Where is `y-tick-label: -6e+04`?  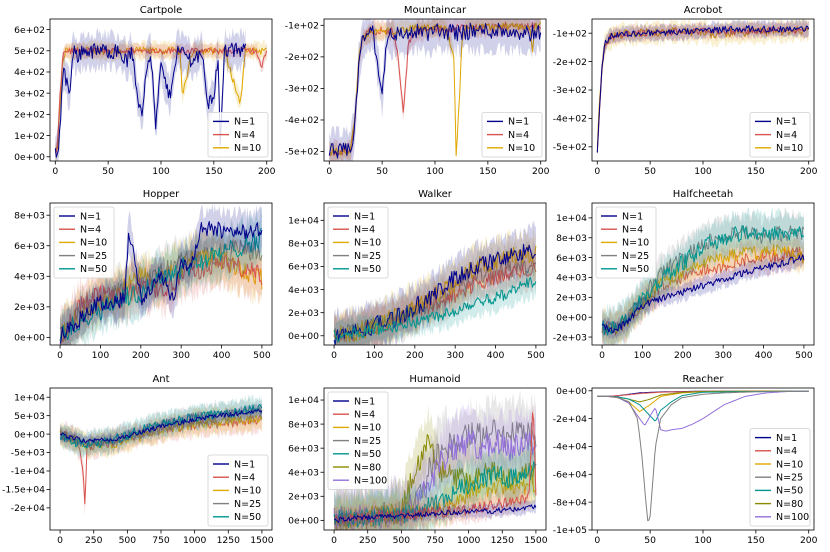
y-tick-label: -6e+04 is located at coordinates (570, 475).